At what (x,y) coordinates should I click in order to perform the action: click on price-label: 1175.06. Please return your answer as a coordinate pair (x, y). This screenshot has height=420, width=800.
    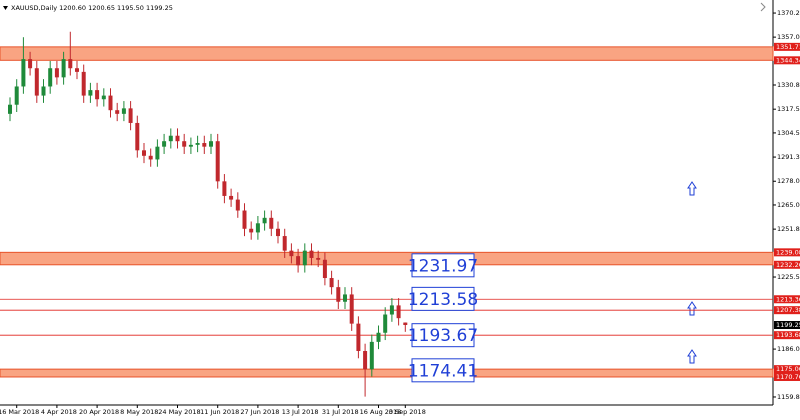
    Looking at the image, I should click on (788, 369).